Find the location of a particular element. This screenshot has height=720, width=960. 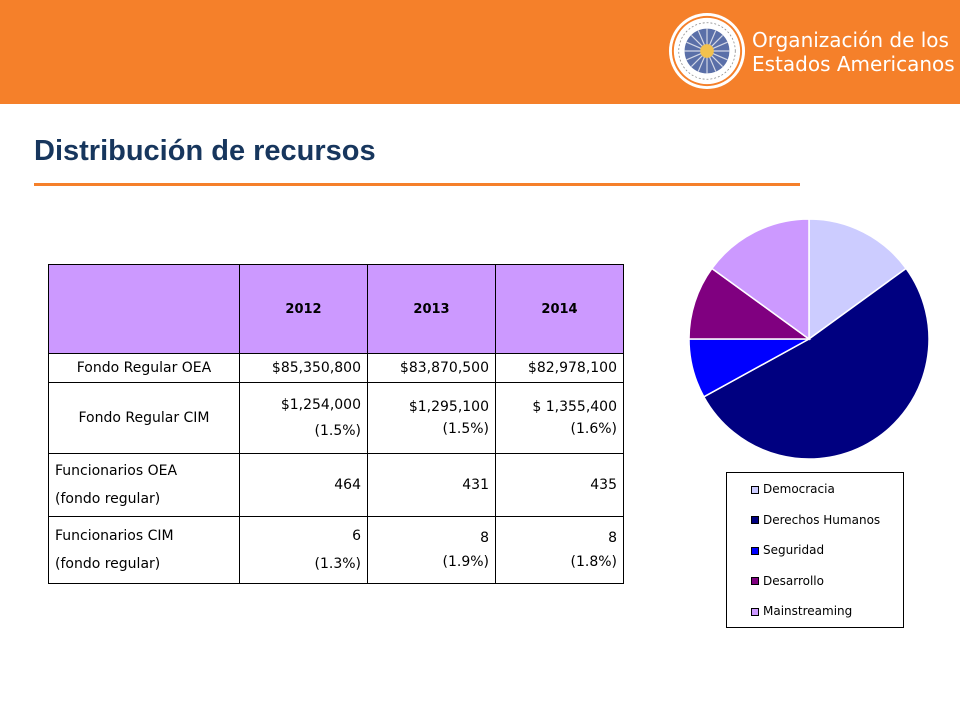

cell-value: 6 is located at coordinates (356, 536).